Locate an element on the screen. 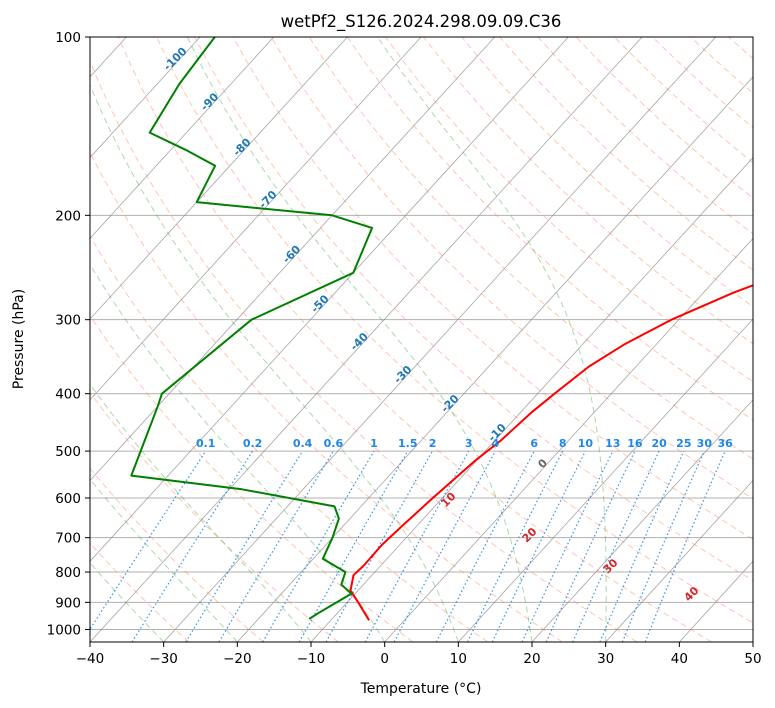  mixing-ratio-label: 2 is located at coordinates (433, 443).